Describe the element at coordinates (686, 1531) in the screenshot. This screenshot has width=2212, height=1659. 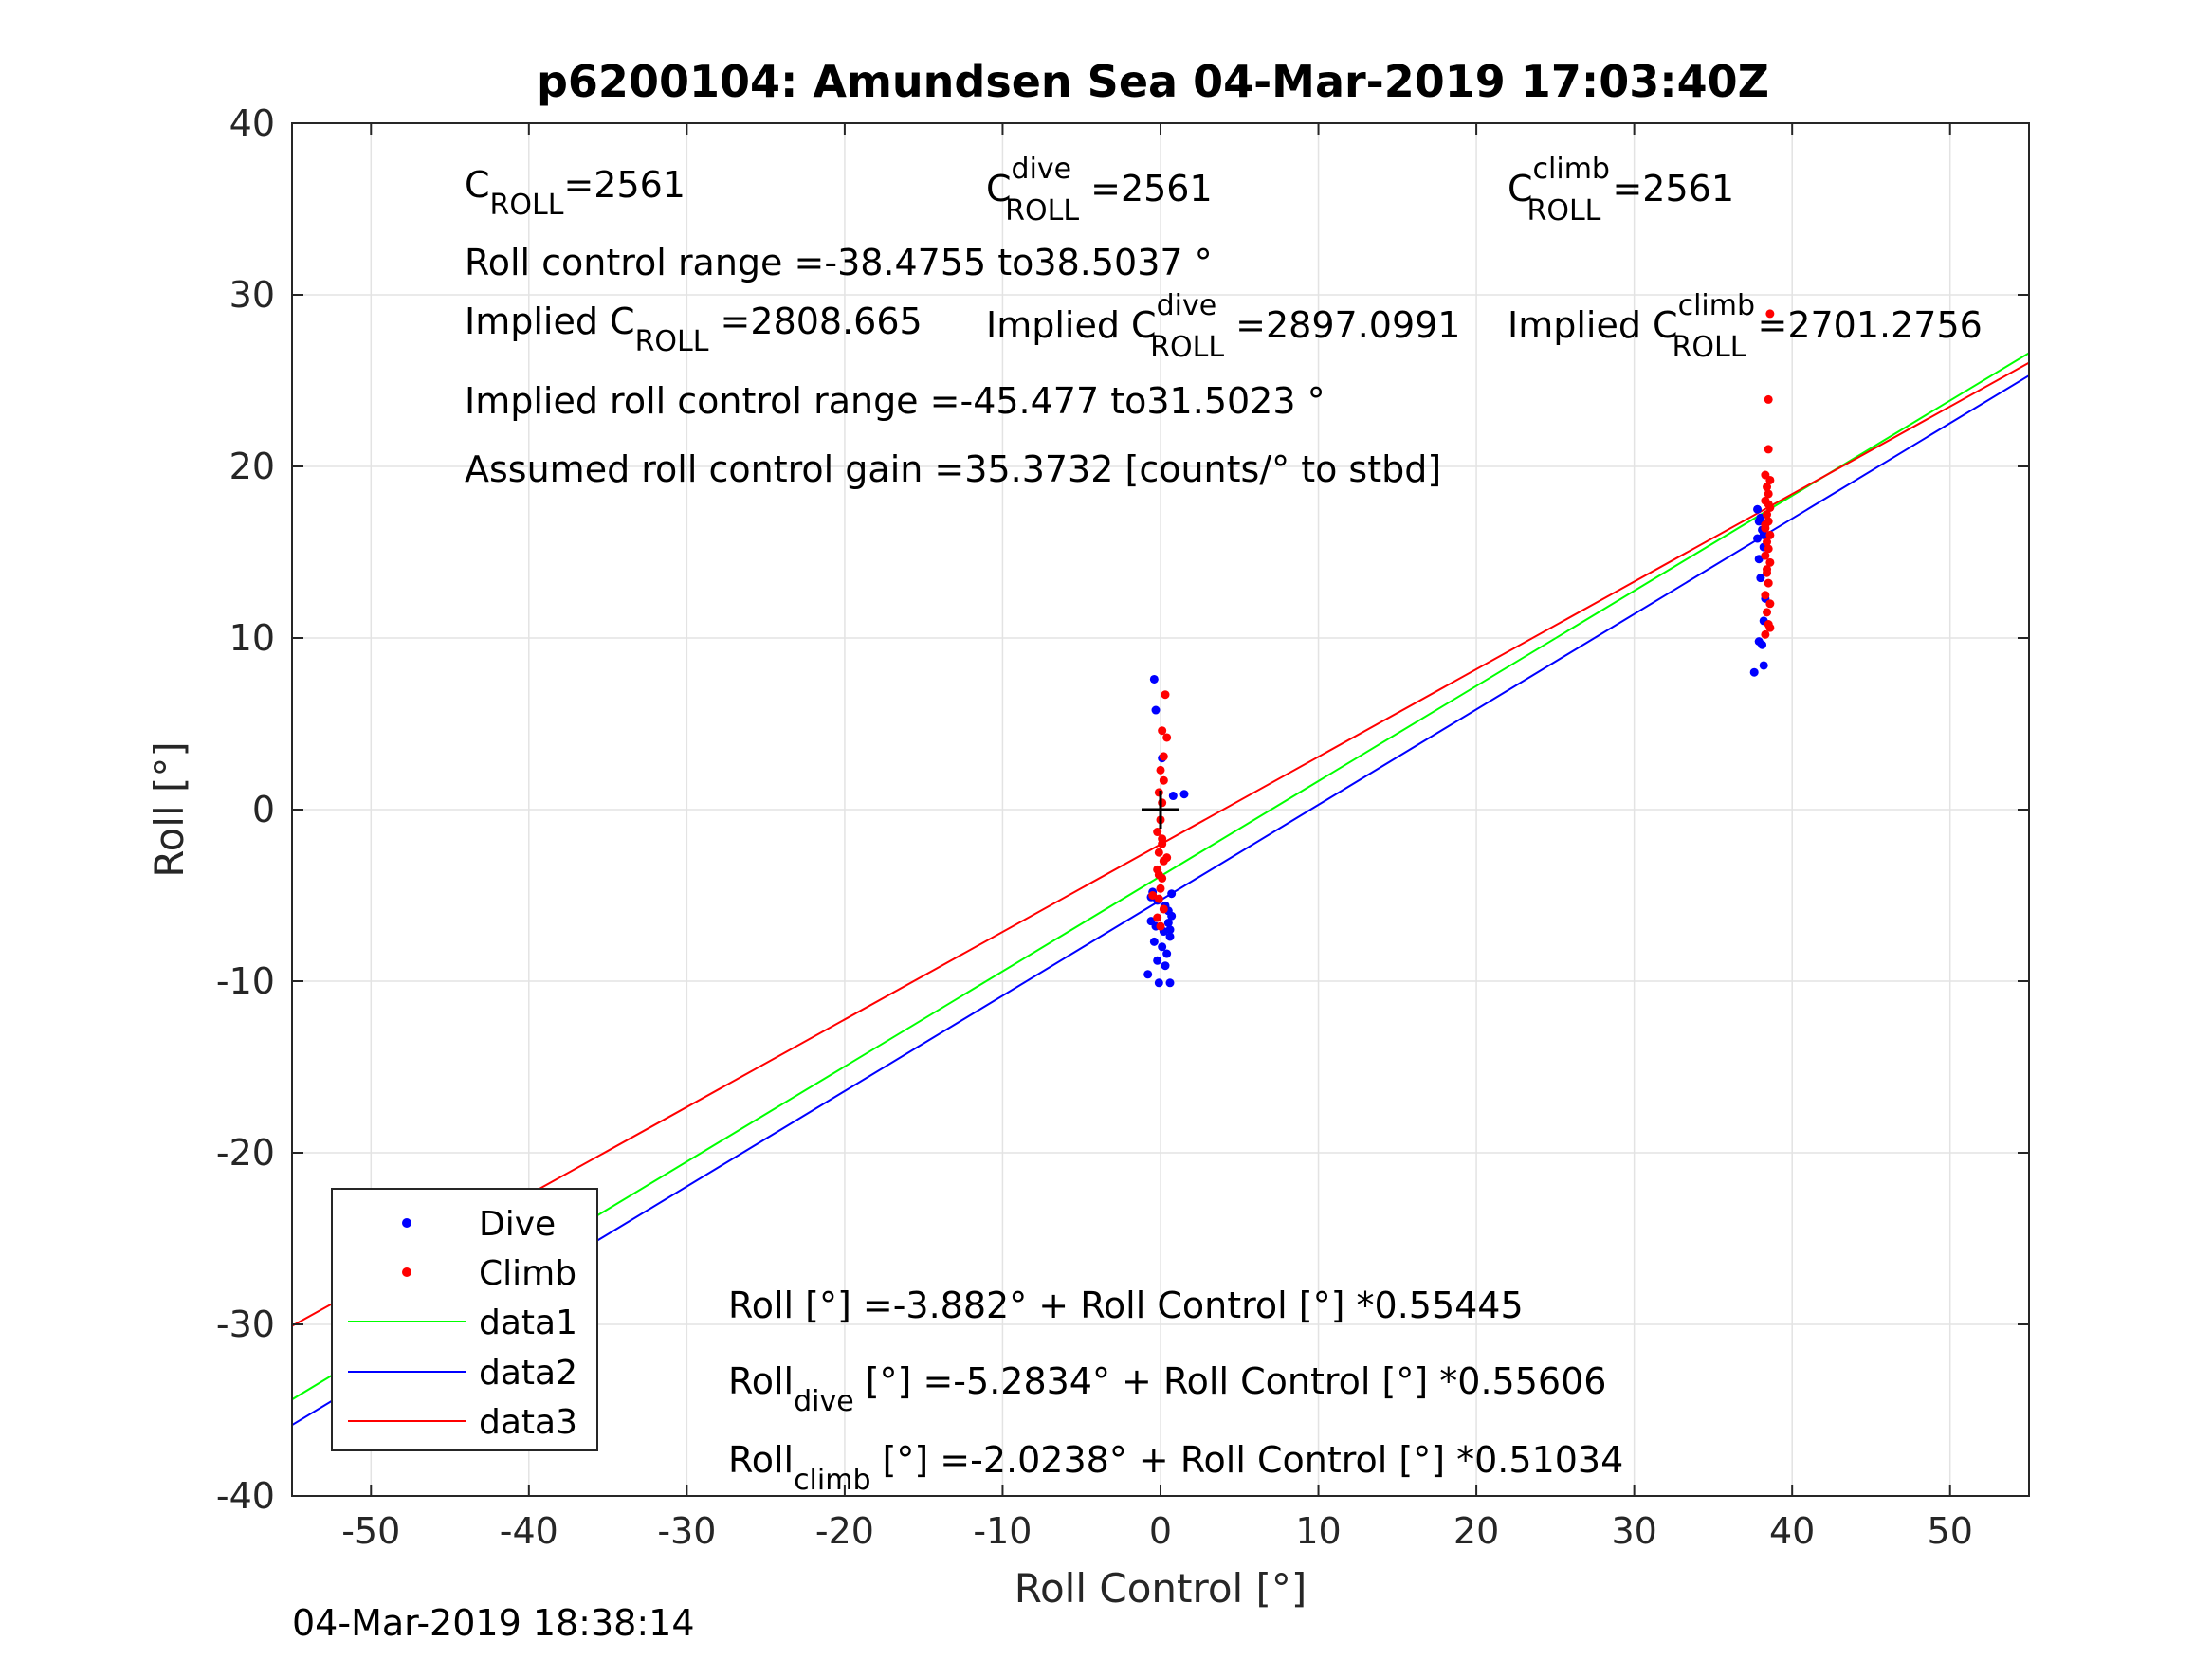
I see `x-tick-label: -30` at that location.